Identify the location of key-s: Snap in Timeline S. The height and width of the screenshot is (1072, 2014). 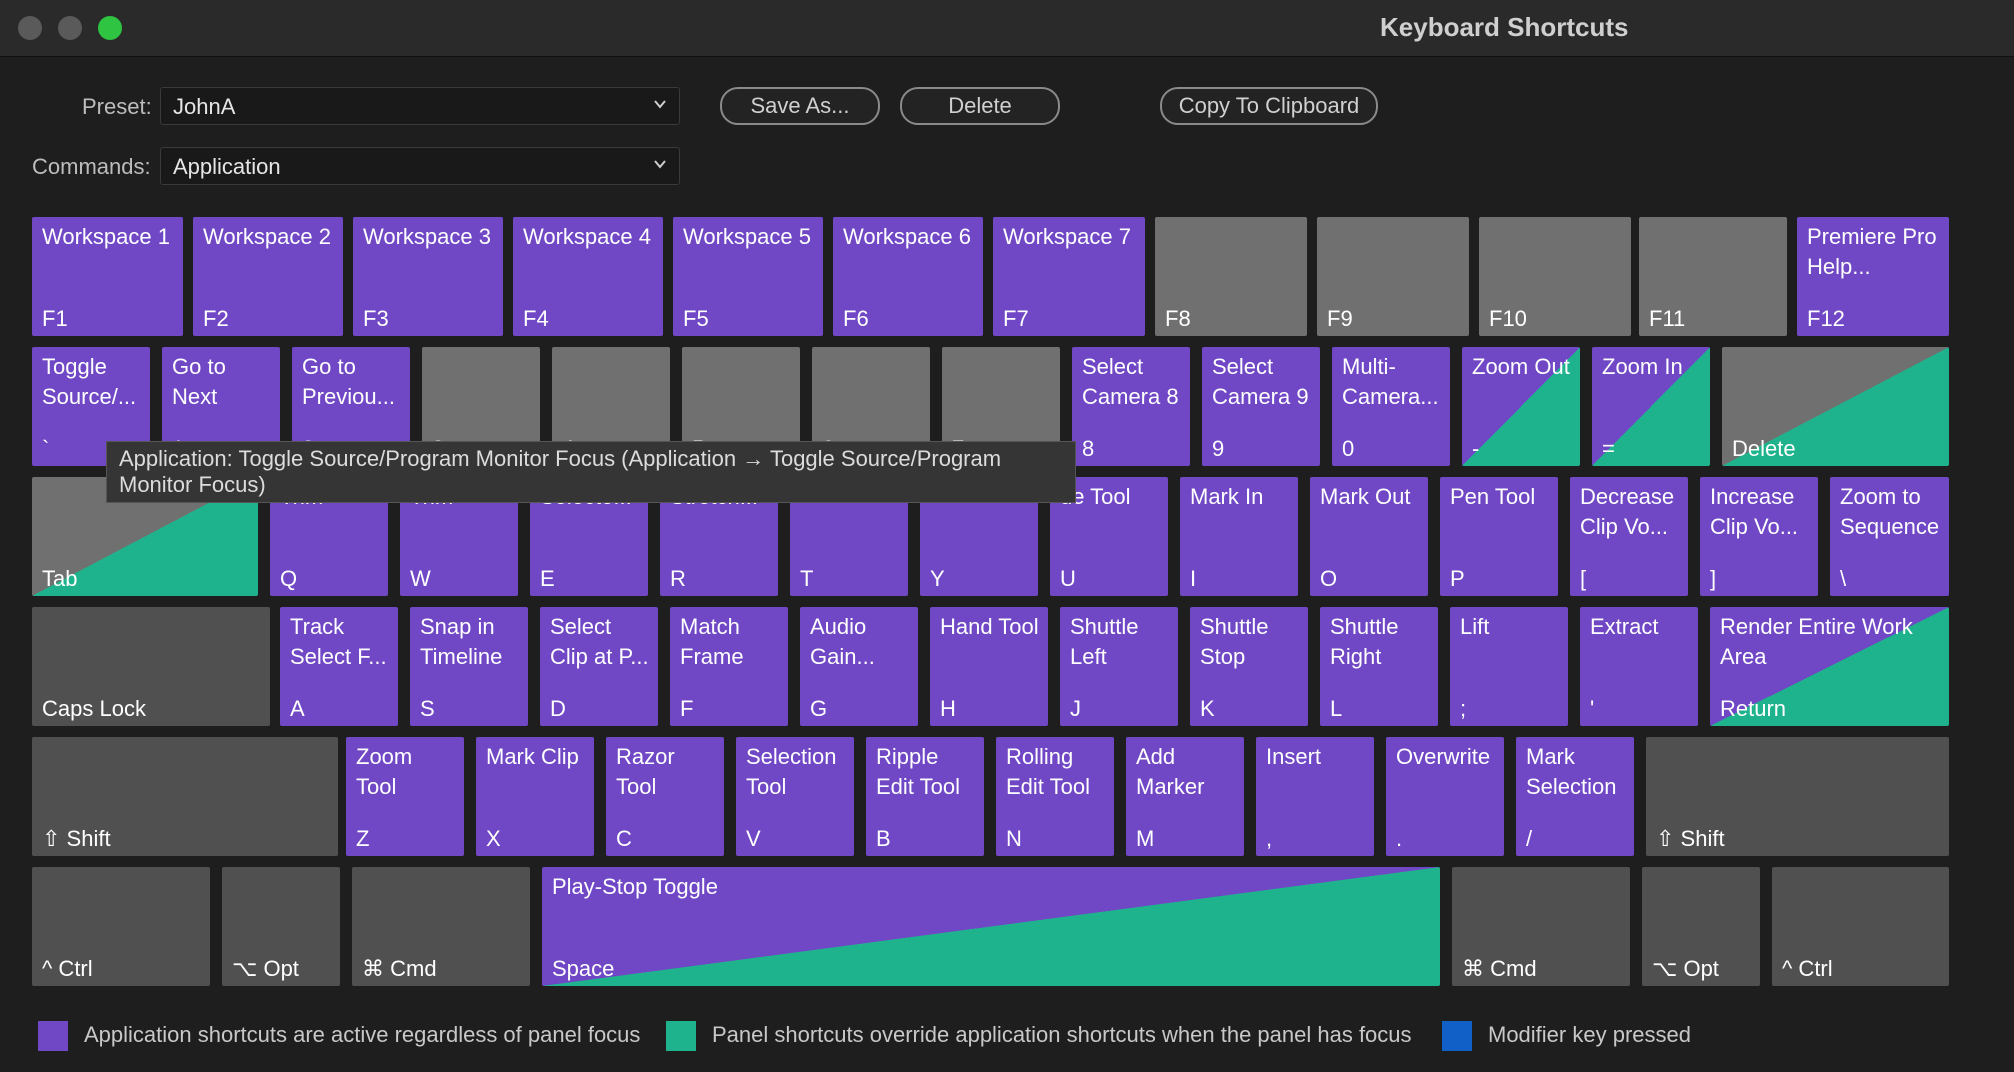
(469, 666).